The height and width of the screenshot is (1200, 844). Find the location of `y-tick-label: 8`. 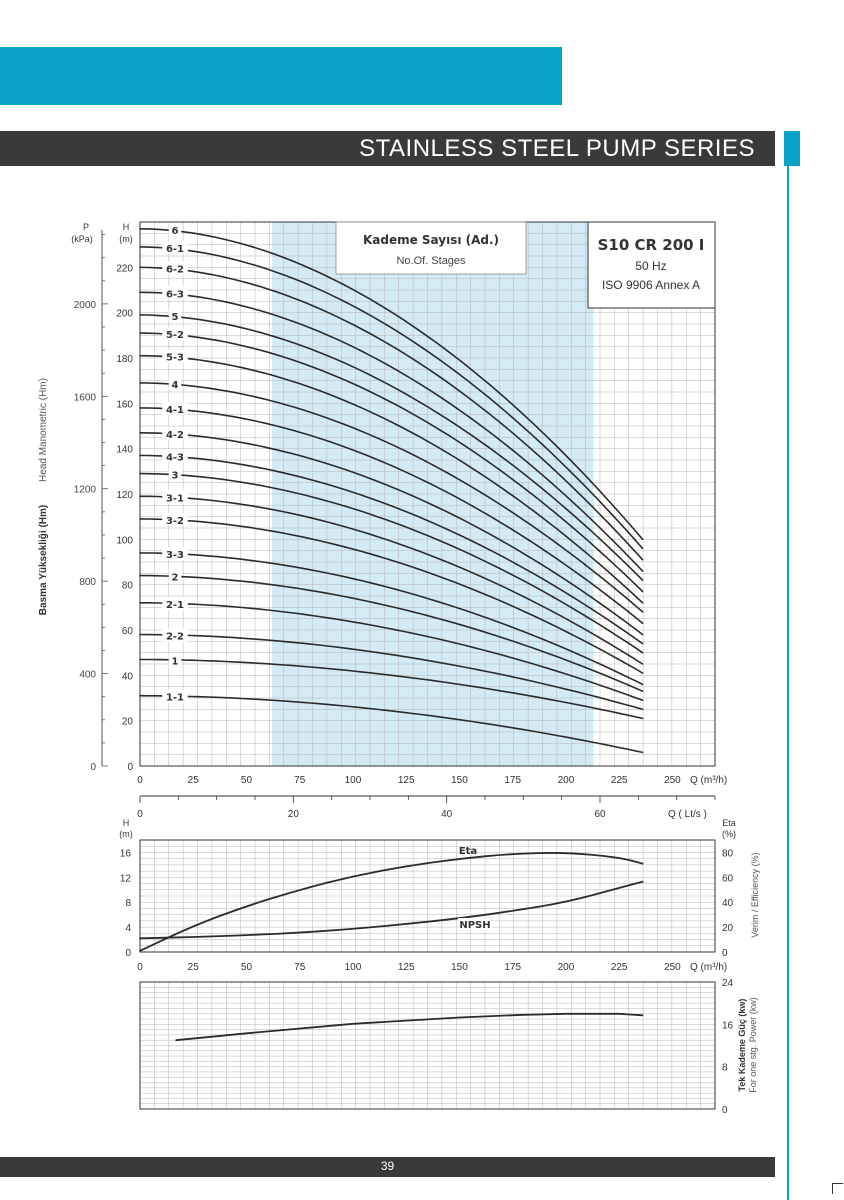

y-tick-label: 8 is located at coordinates (128, 903).